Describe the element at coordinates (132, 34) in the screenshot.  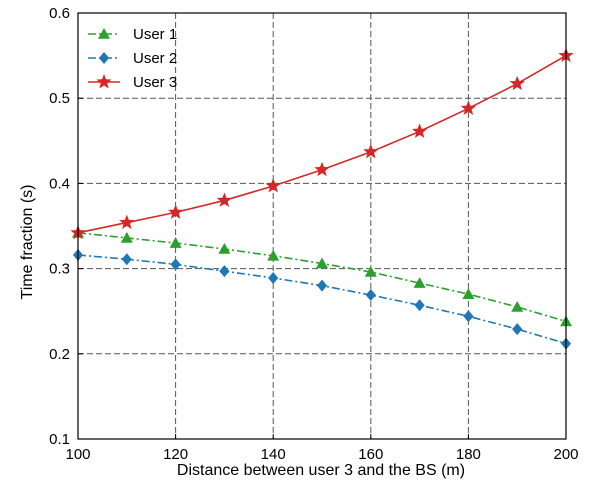
I see `legend-item: User 1` at that location.